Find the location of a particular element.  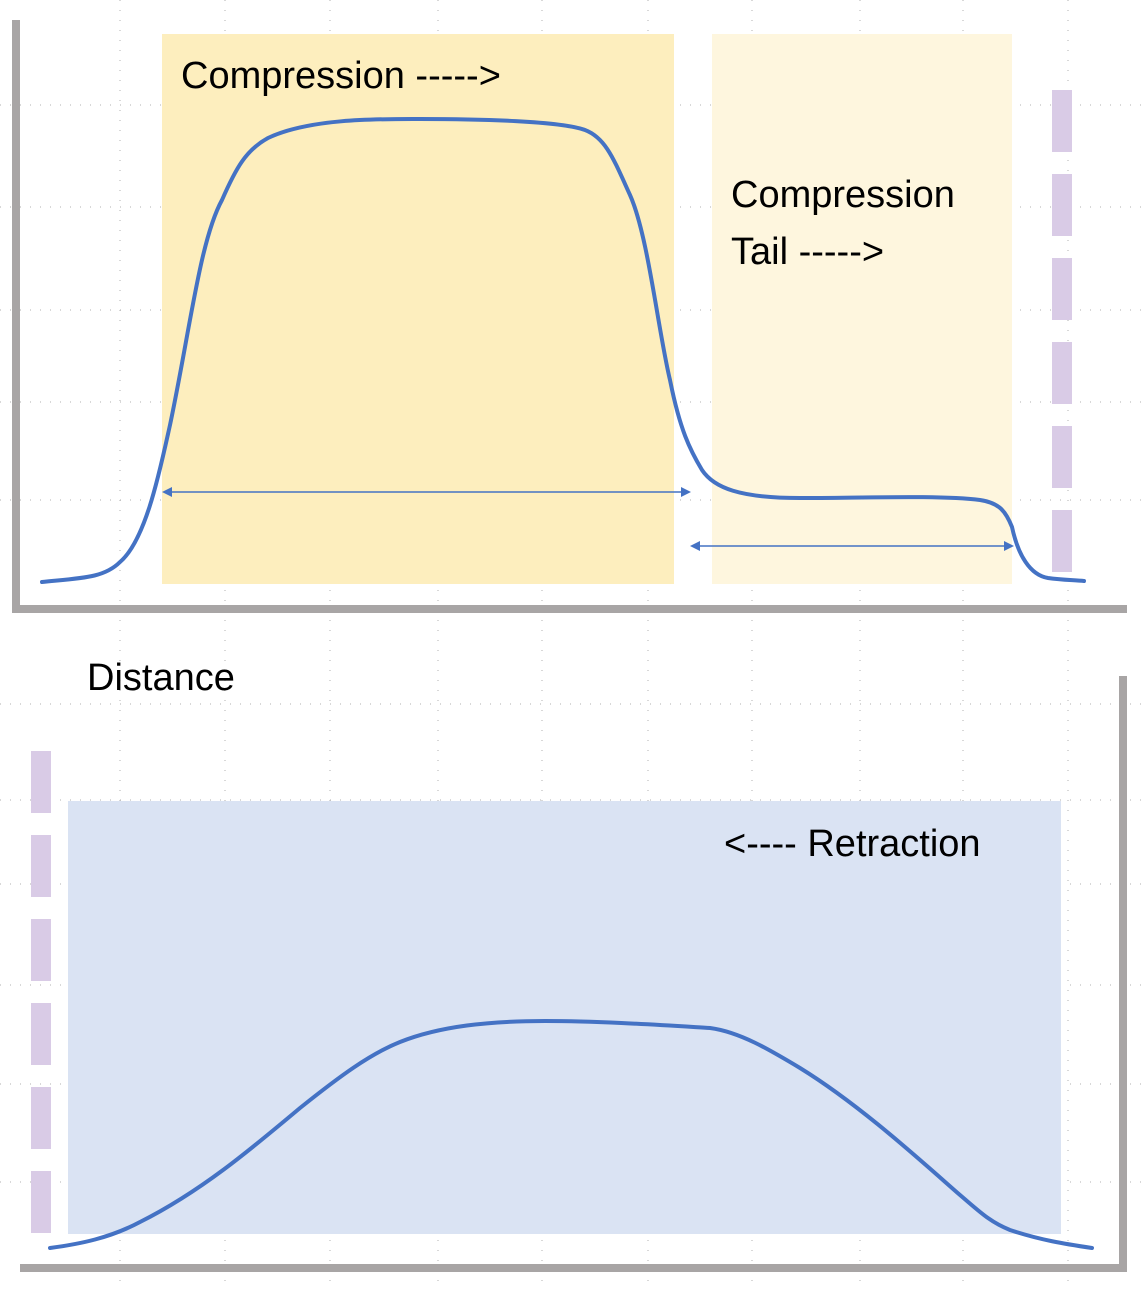

compression-label: Compression -----> is located at coordinates (341, 76).